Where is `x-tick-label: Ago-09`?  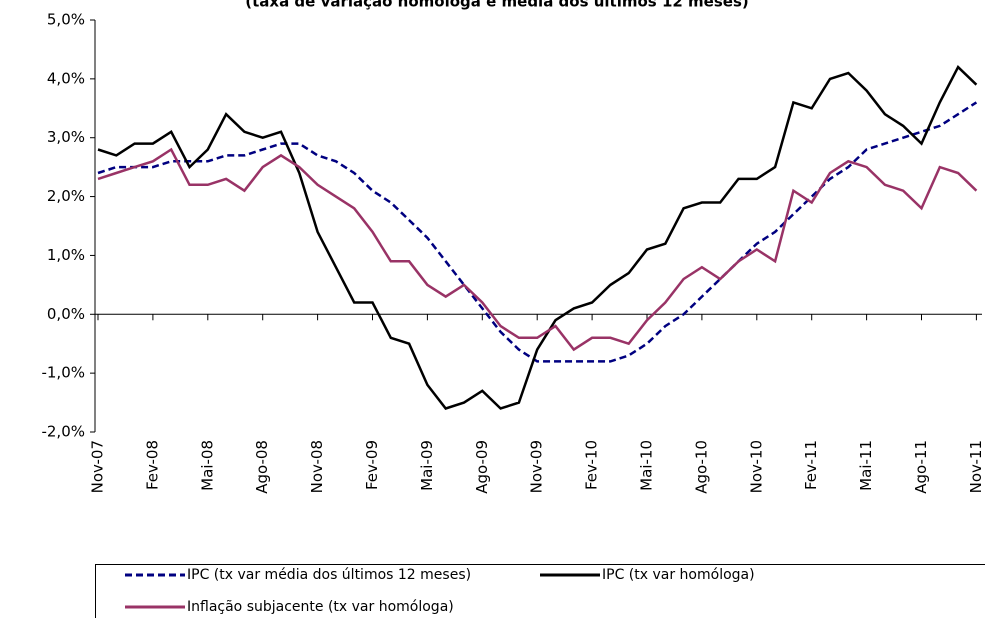
x-tick-label: Ago-09 is located at coordinates (482, 467).